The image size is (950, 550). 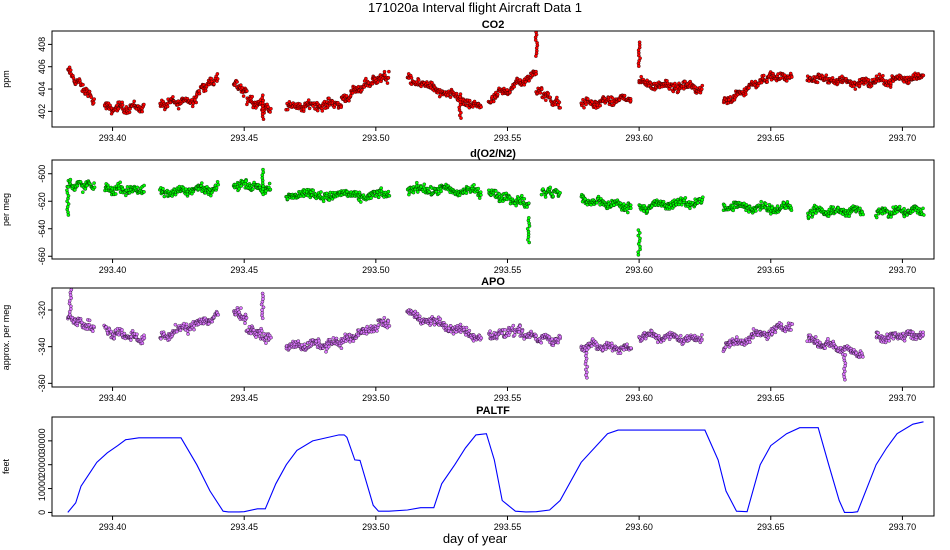 I want to click on x-tick-label: 293.65, so click(x=771, y=270).